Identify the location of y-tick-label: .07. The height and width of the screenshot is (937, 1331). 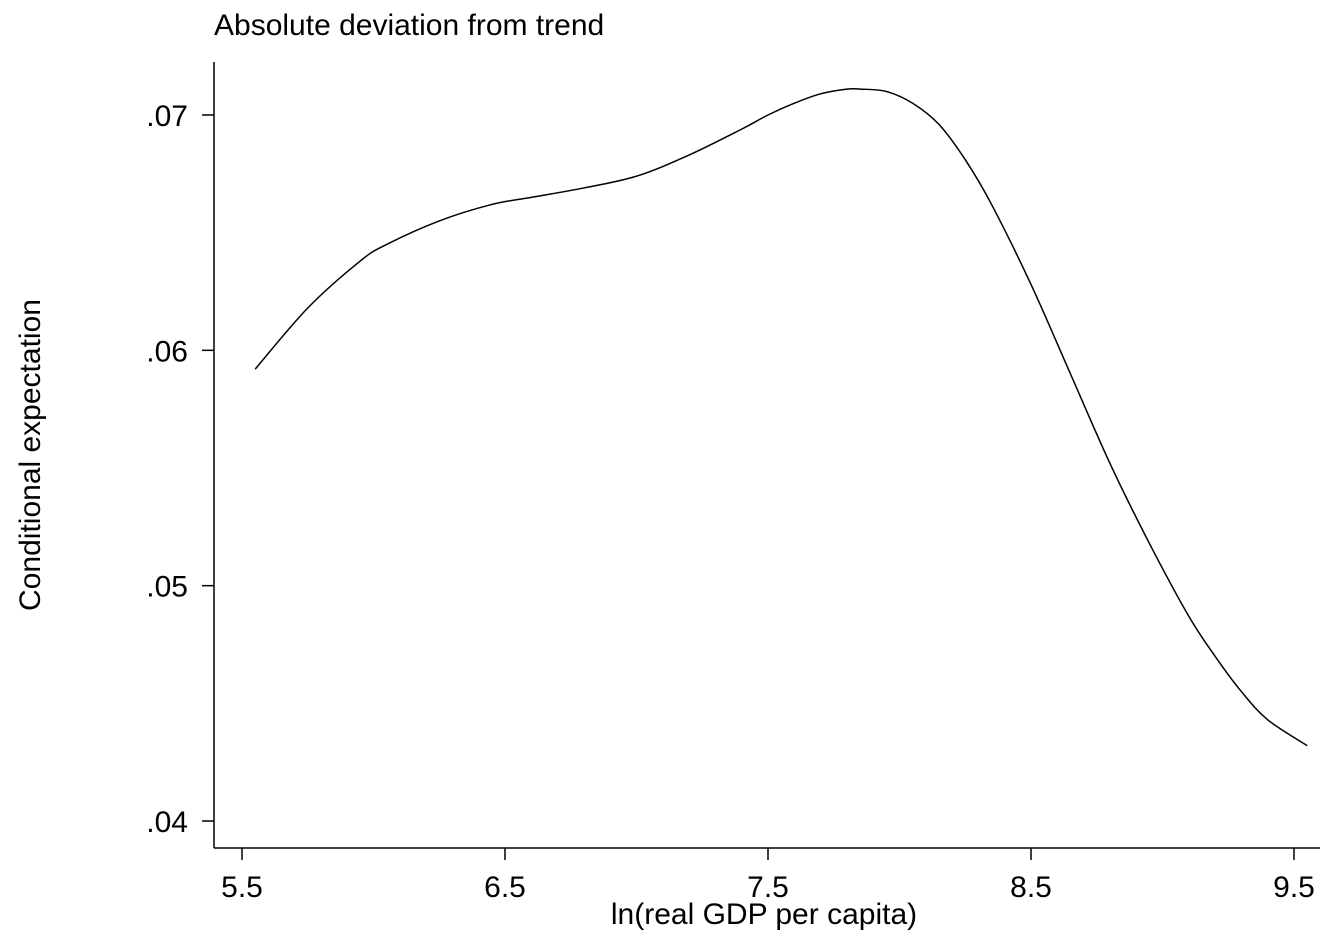
(167, 116).